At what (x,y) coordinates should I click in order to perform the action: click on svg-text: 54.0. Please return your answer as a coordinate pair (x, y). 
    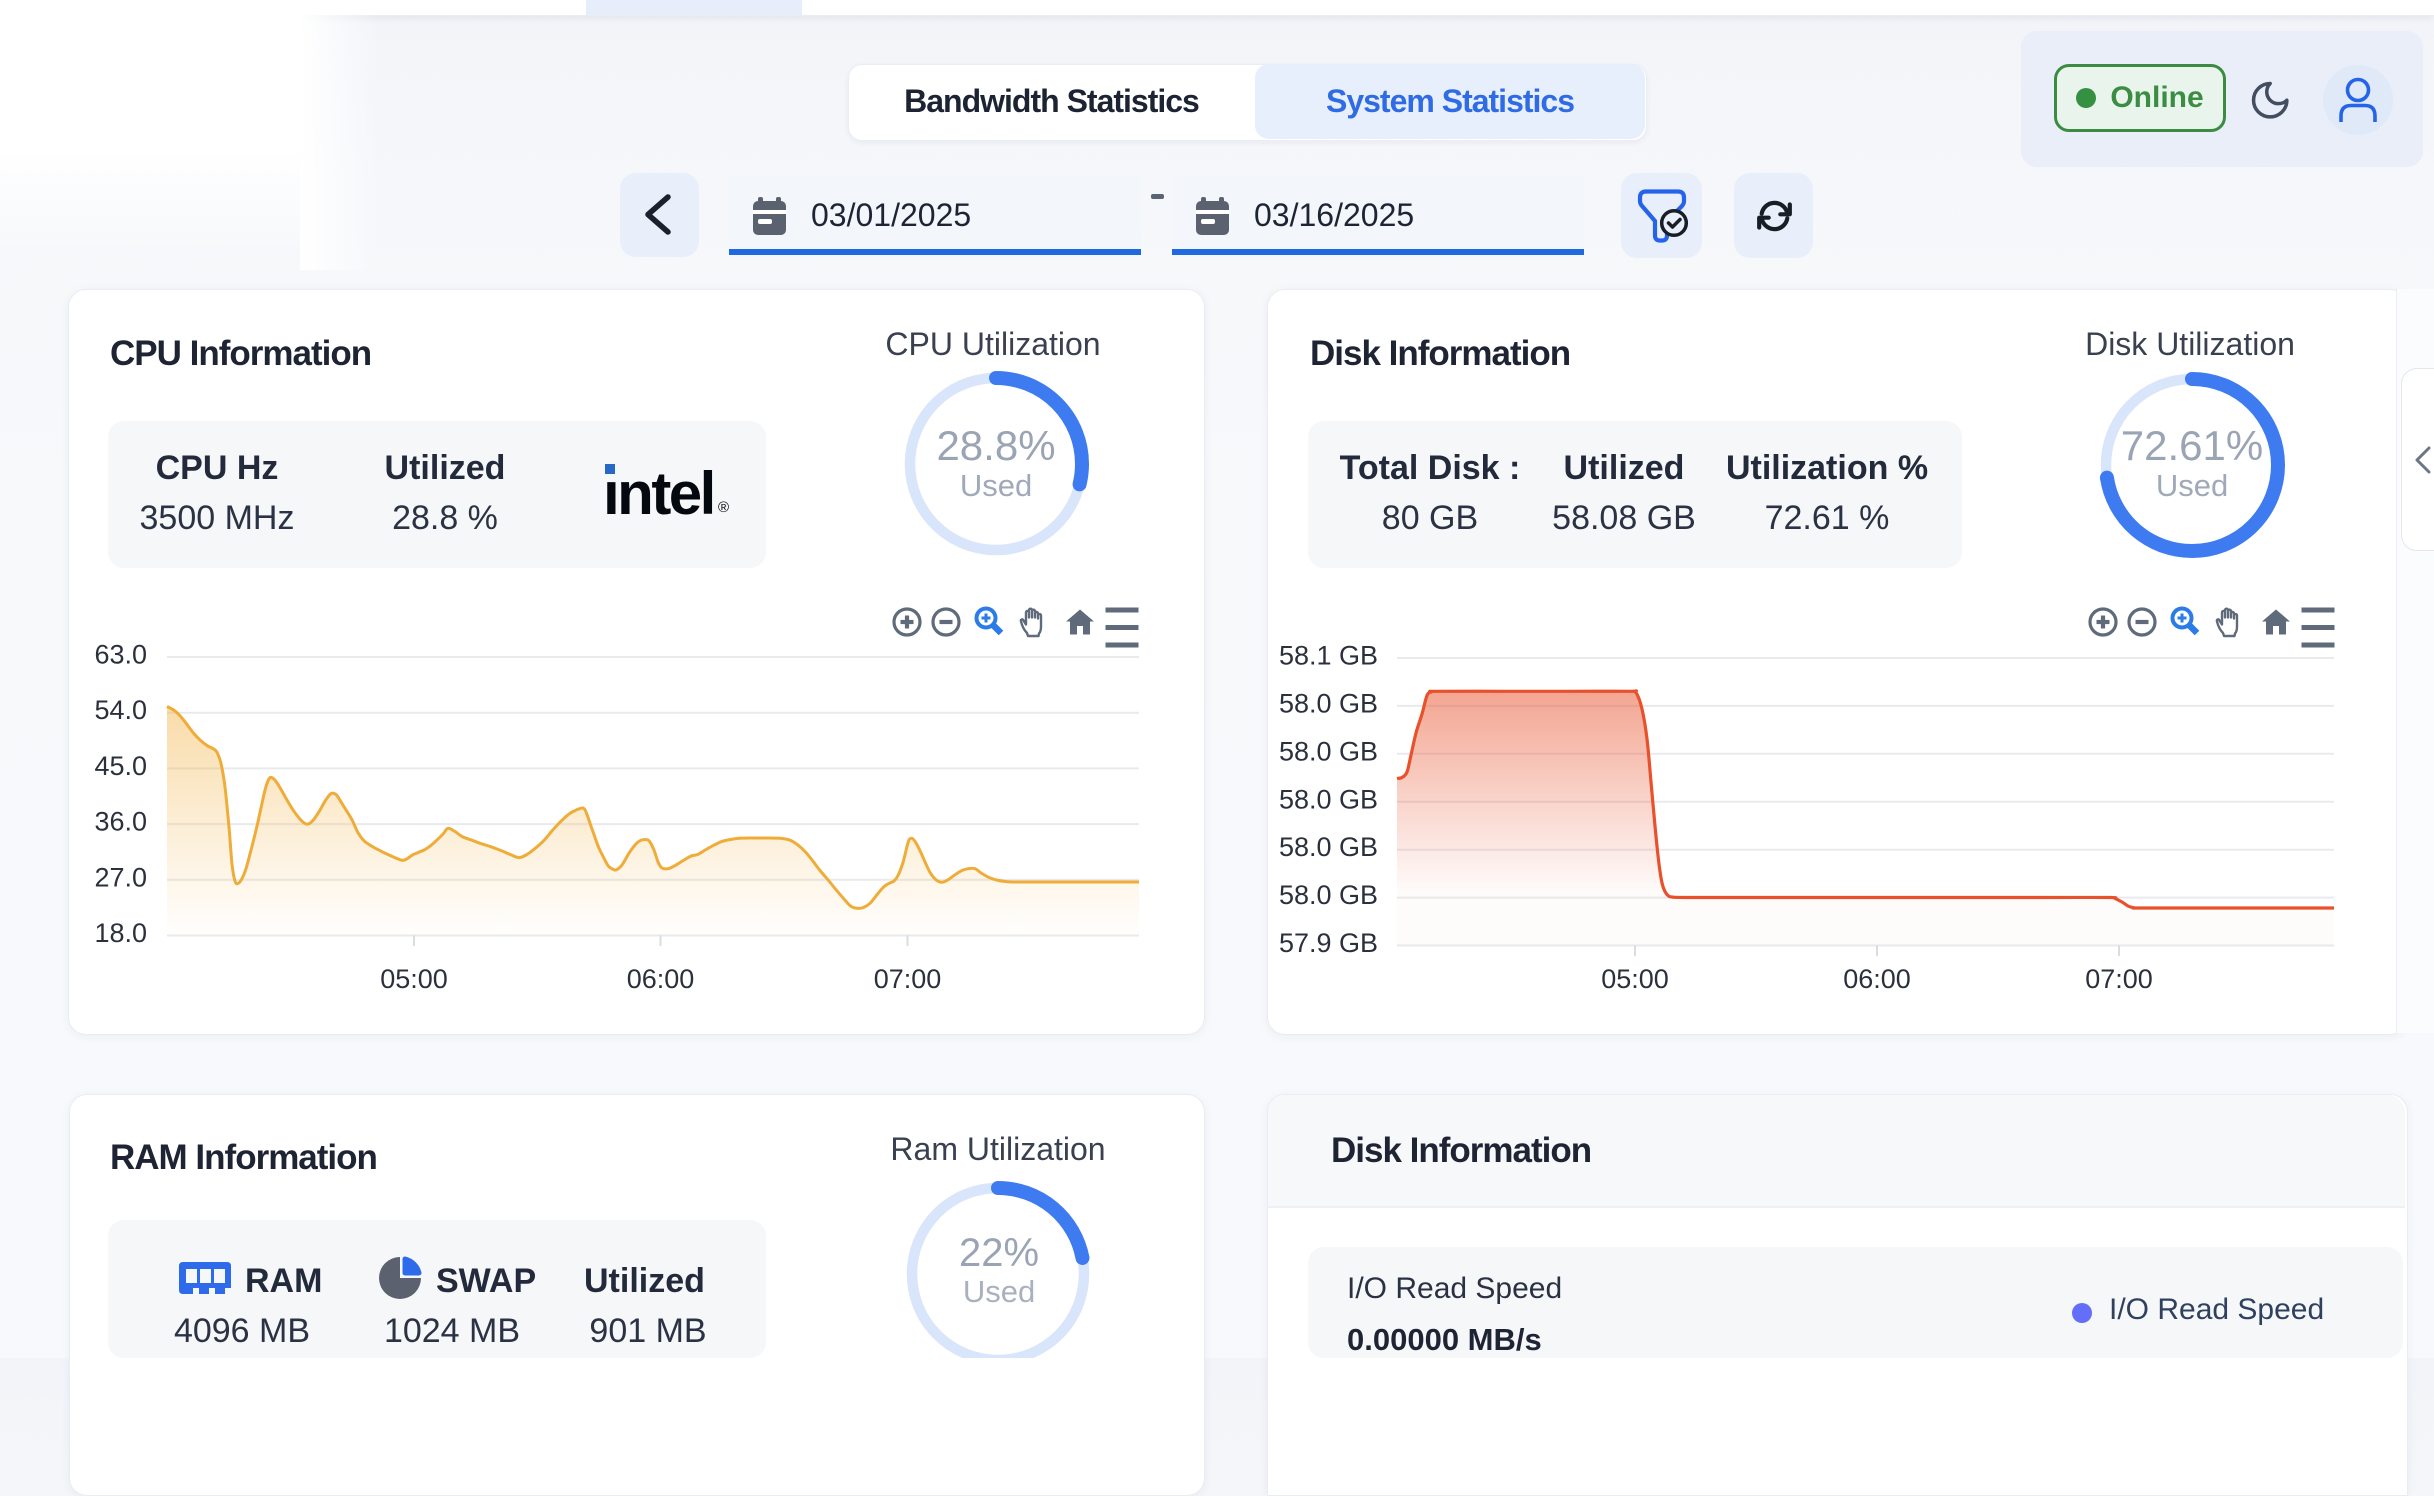
    Looking at the image, I should click on (120, 710).